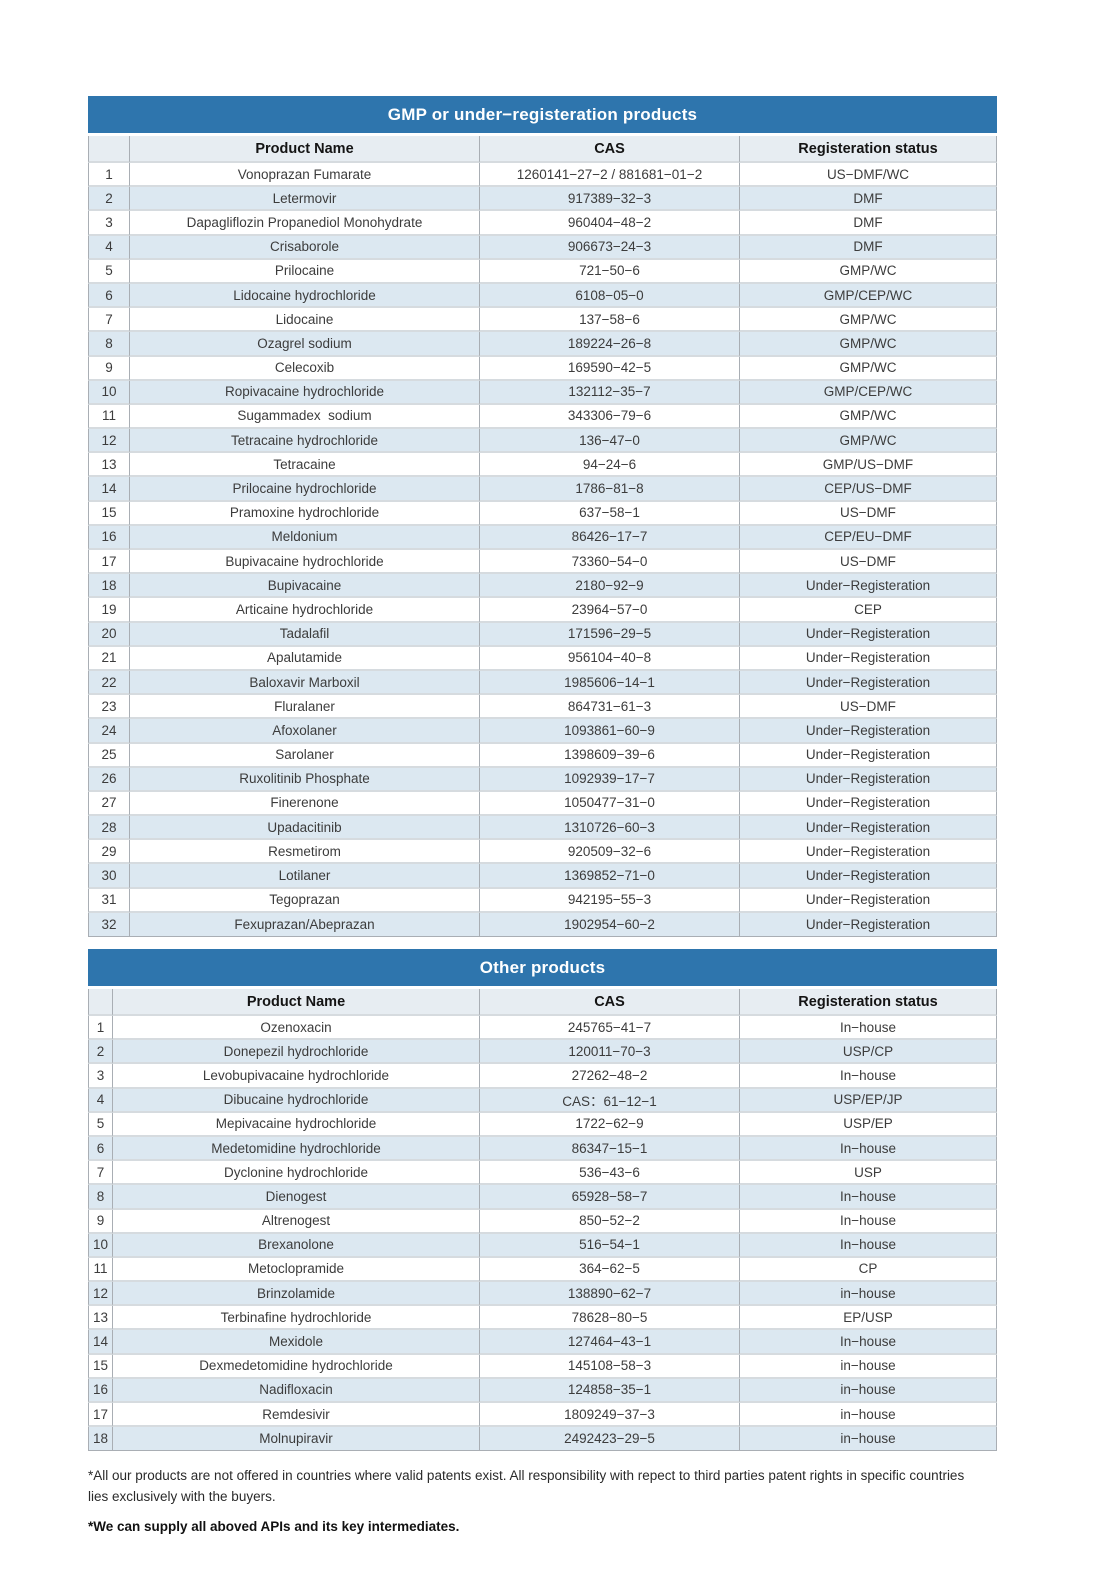  Describe the element at coordinates (109, 271) in the screenshot. I see `row-number: 5` at that location.